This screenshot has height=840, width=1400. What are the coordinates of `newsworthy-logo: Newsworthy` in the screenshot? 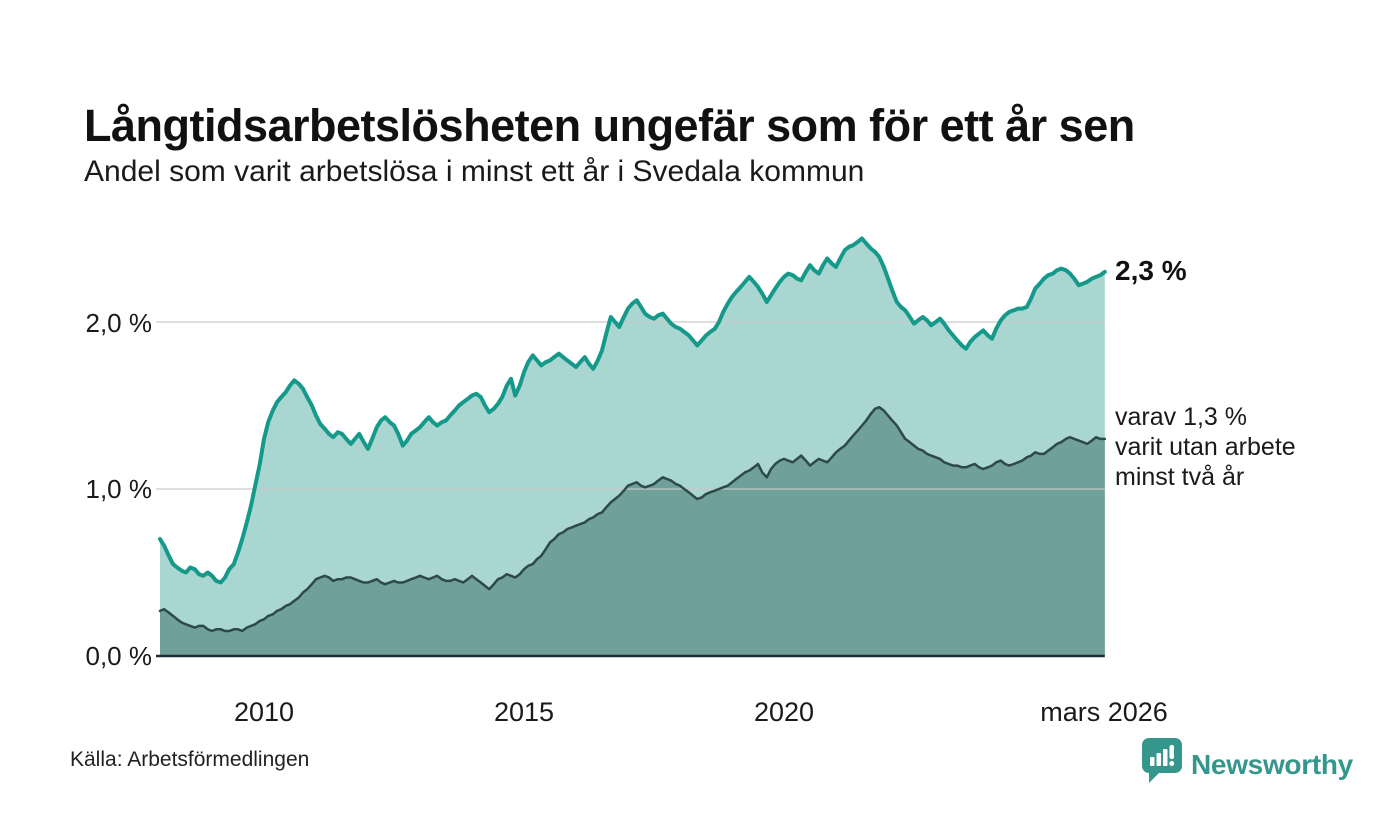 It's located at (1247, 764).